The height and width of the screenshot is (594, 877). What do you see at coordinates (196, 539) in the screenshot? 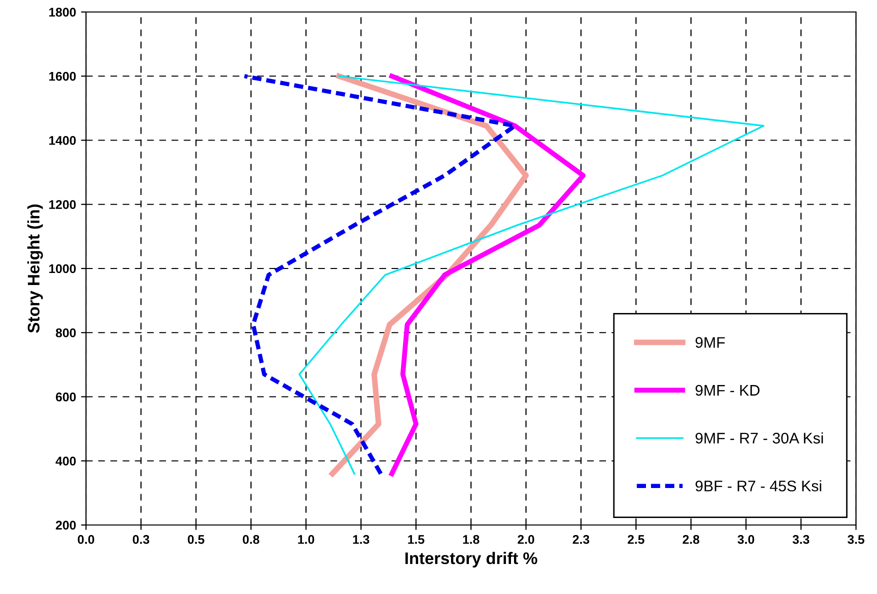
I see `x-tick-label: 0.5` at bounding box center [196, 539].